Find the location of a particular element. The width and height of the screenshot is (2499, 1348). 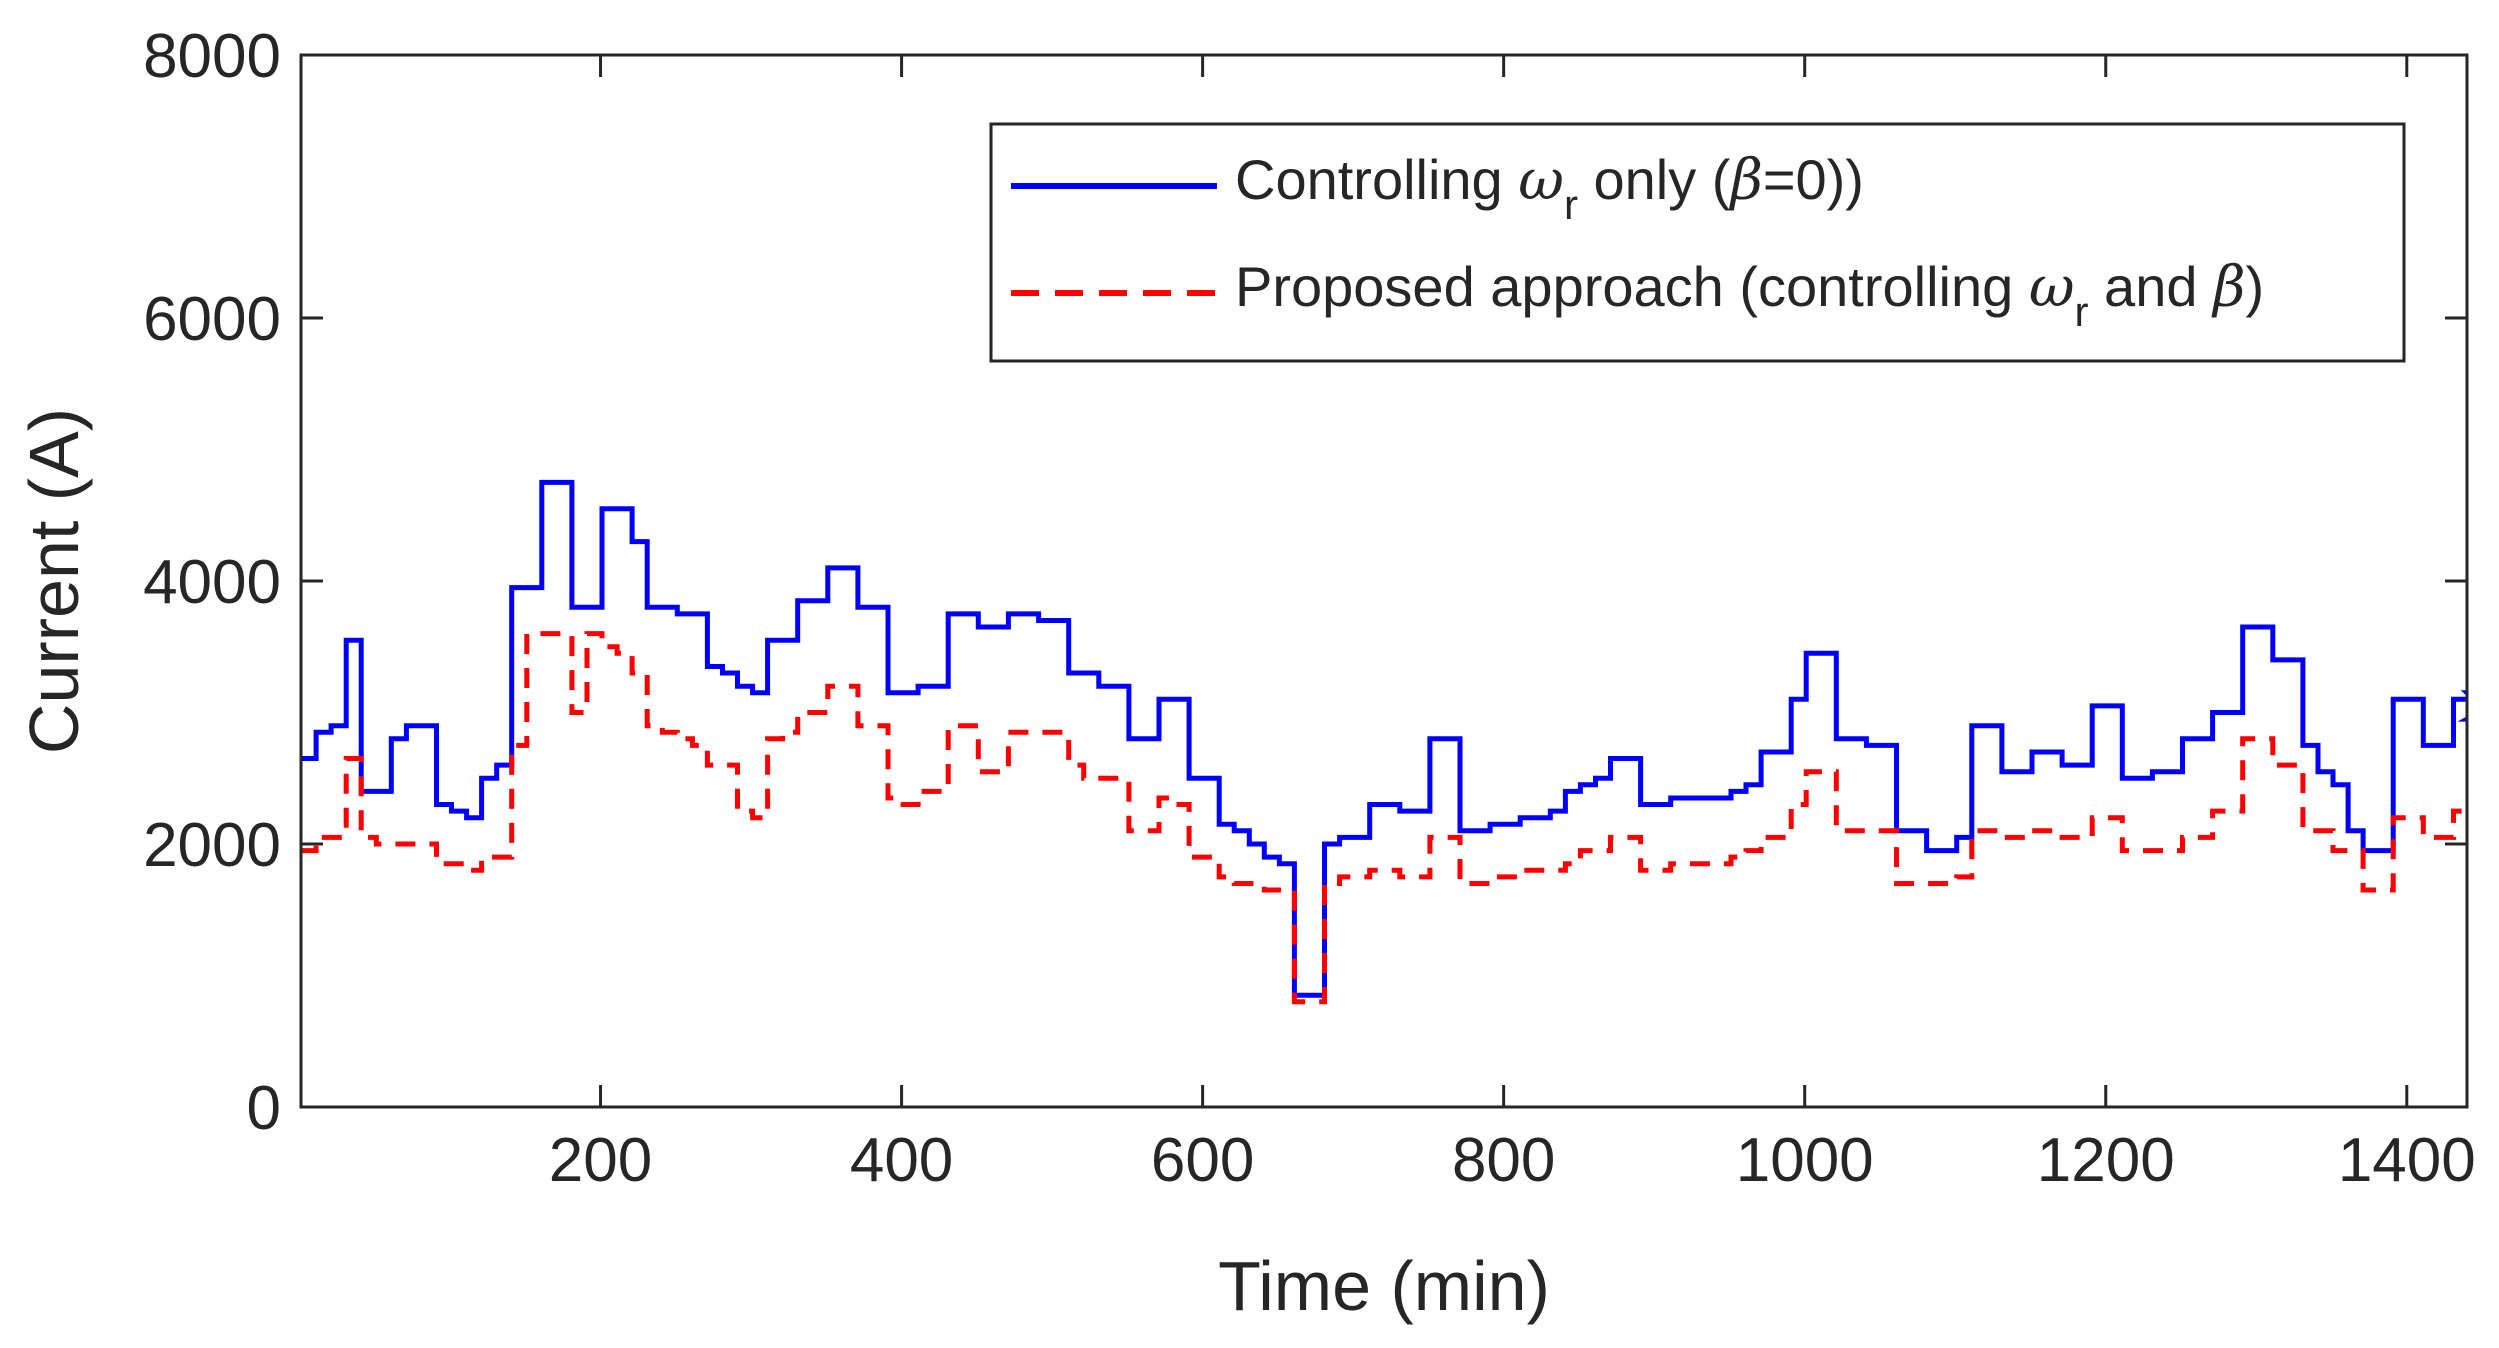

y-tick-label-8000: 8000 is located at coordinates (212, 56).